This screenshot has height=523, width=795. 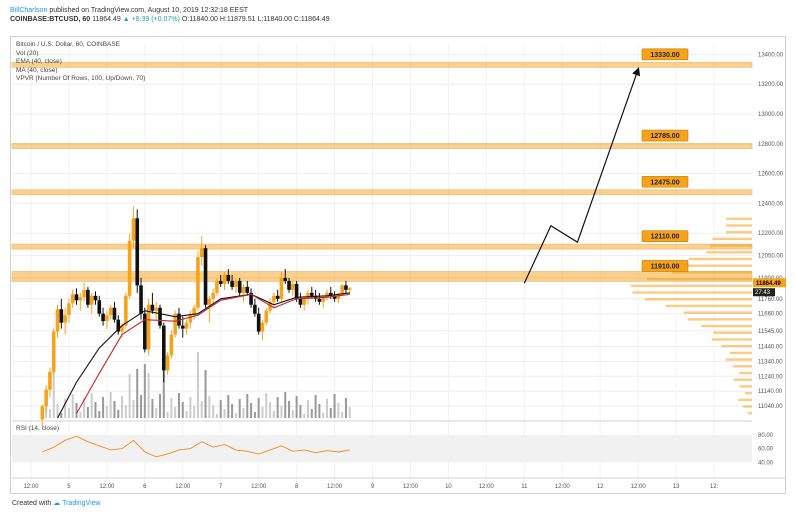 What do you see at coordinates (766, 463) in the screenshot?
I see `rsi-tick-label: 40.00` at bounding box center [766, 463].